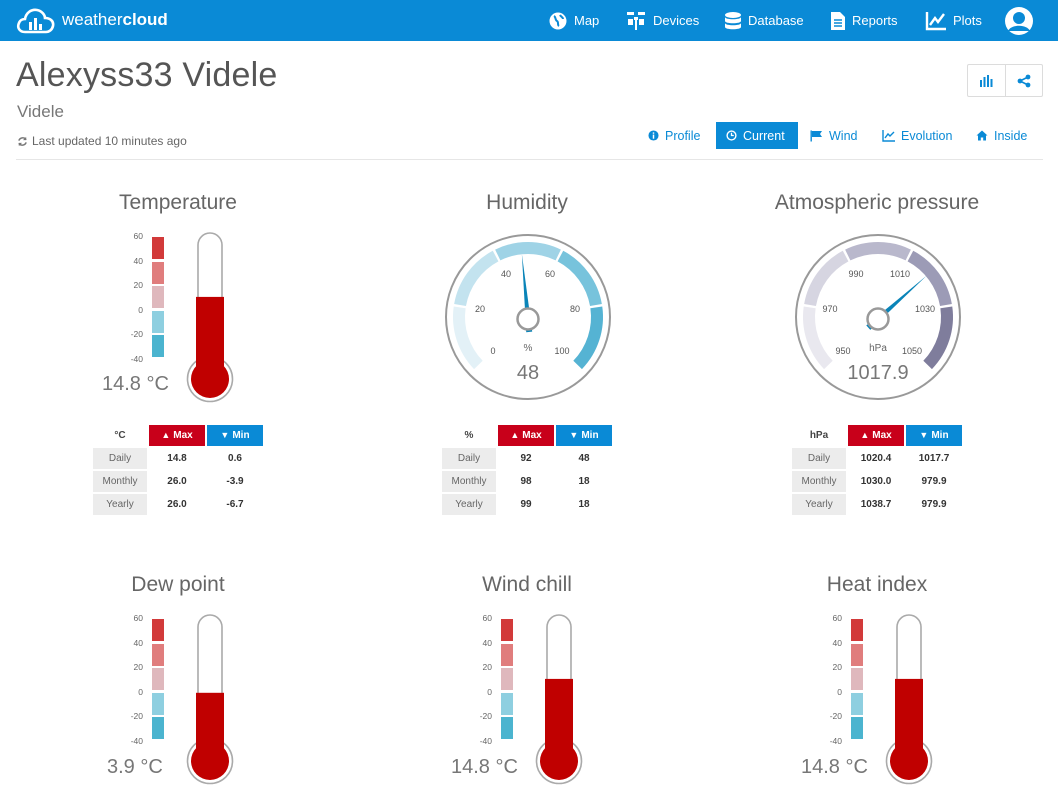 The image size is (1058, 800). Describe the element at coordinates (135, 384) in the screenshot. I see `temperature-value: 14.8 °C` at that location.